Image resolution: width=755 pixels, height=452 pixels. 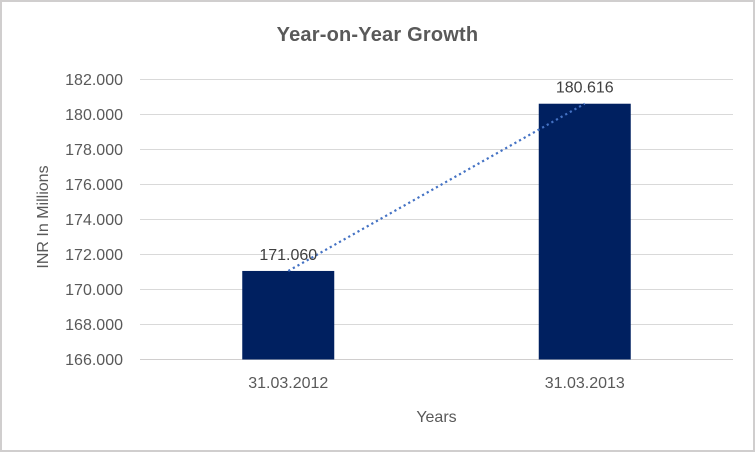 I want to click on x-tick-label: 31.03.2013, so click(x=585, y=383).